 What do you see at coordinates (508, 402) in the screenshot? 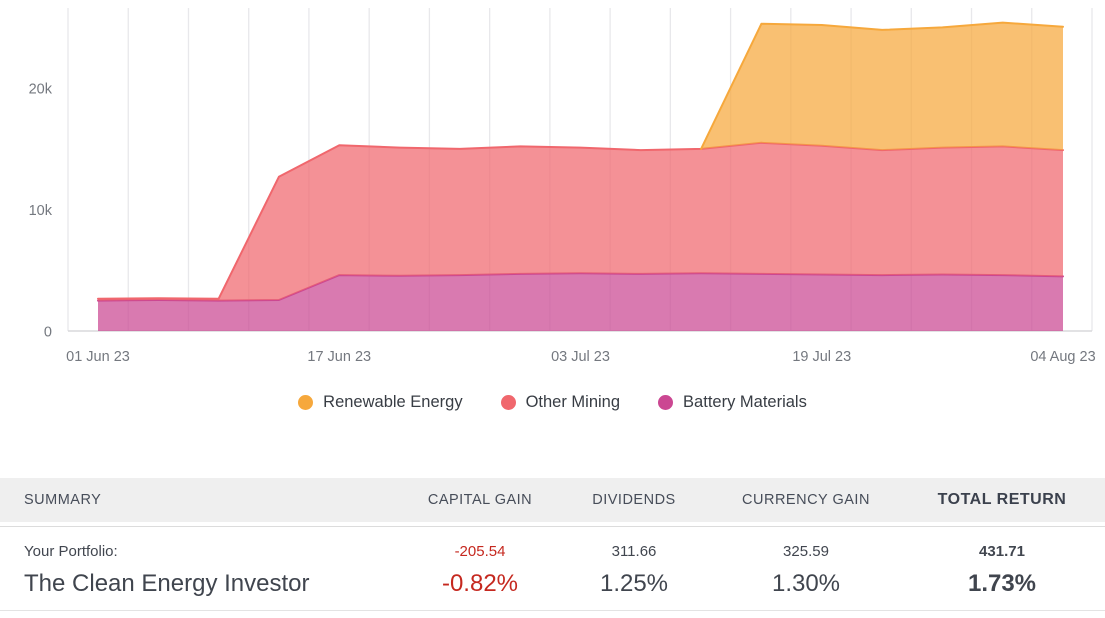
I see `other-mining-dot-icon` at bounding box center [508, 402].